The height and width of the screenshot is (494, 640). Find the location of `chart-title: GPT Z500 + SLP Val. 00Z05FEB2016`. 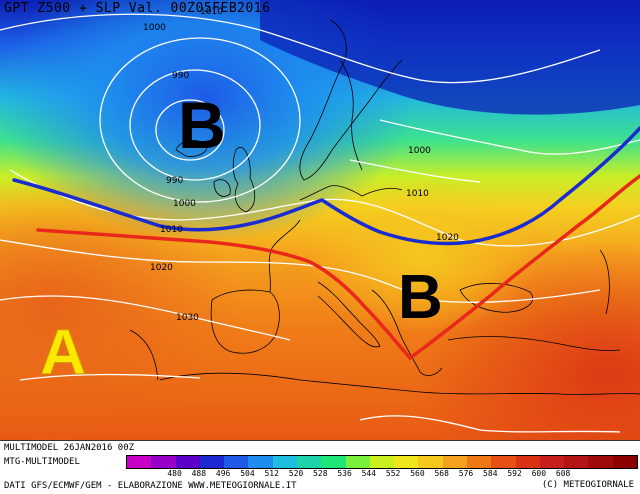

chart-title: GPT Z500 + SLP Val. 00Z05FEB2016 is located at coordinates (137, 8).